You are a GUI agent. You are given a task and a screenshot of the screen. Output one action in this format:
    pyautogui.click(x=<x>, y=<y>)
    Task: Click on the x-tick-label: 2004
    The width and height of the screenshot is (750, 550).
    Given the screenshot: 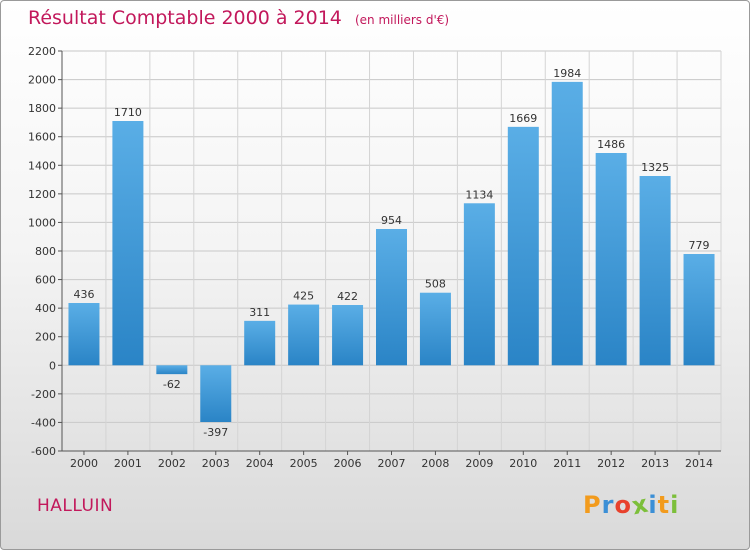 What is the action you would take?
    pyautogui.click(x=260, y=463)
    